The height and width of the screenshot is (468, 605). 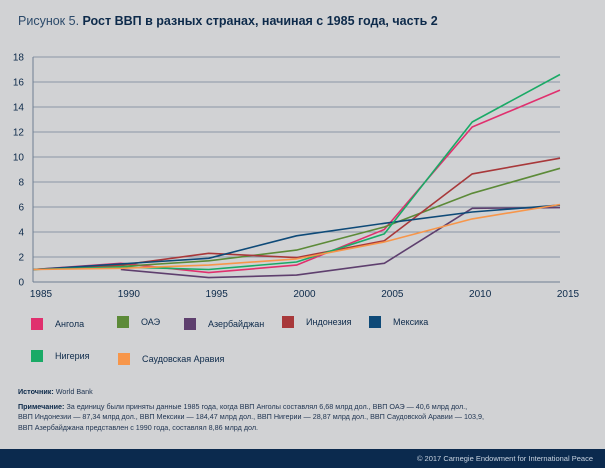 I want to click on y-axis-ticks: 0 2 4 6 8 10 12 14 16 18, so click(x=19, y=171).